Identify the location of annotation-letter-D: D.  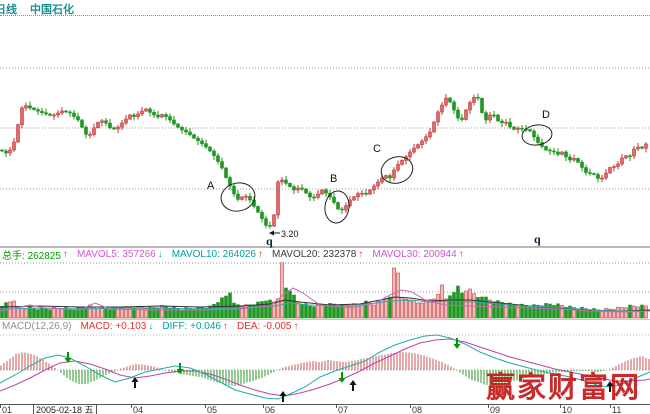
(546, 115).